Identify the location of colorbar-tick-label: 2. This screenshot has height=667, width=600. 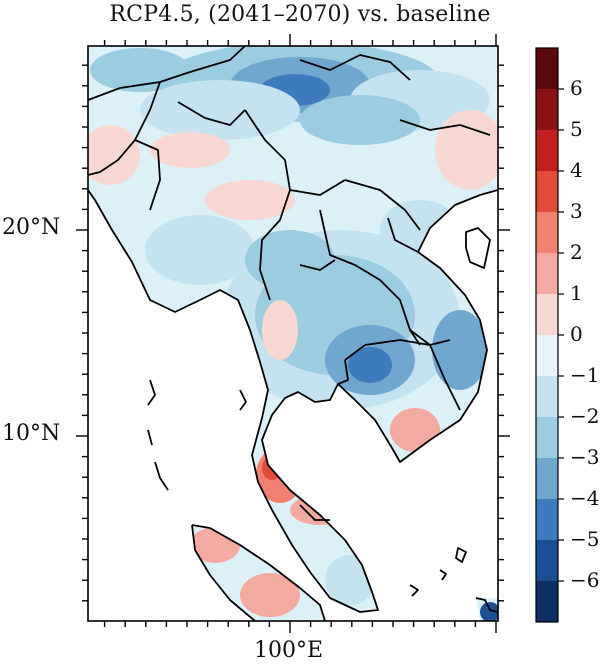
(576, 252).